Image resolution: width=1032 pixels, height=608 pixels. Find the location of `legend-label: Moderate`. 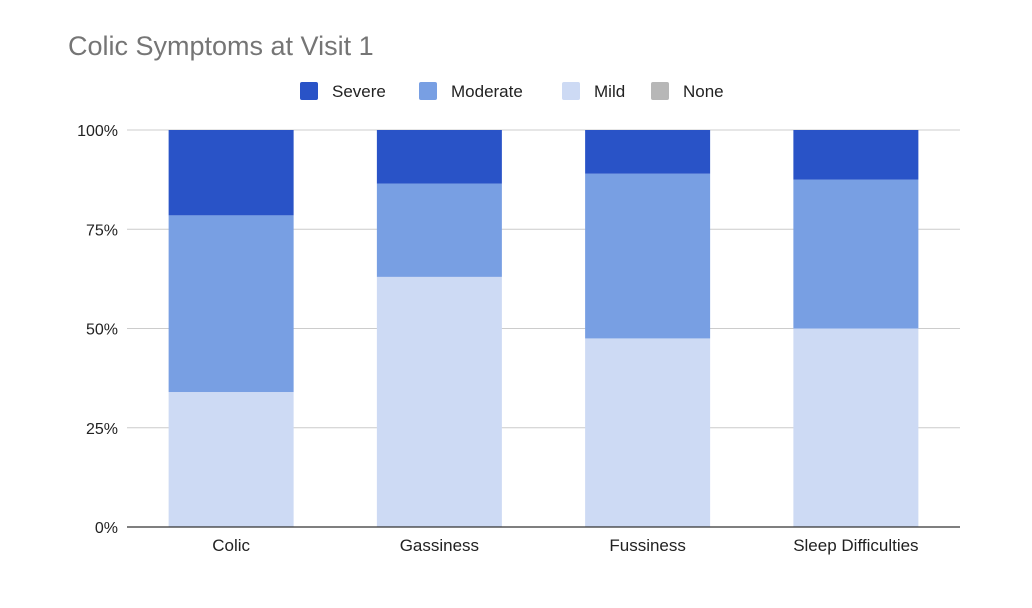

legend-label: Moderate is located at coordinates (487, 91).